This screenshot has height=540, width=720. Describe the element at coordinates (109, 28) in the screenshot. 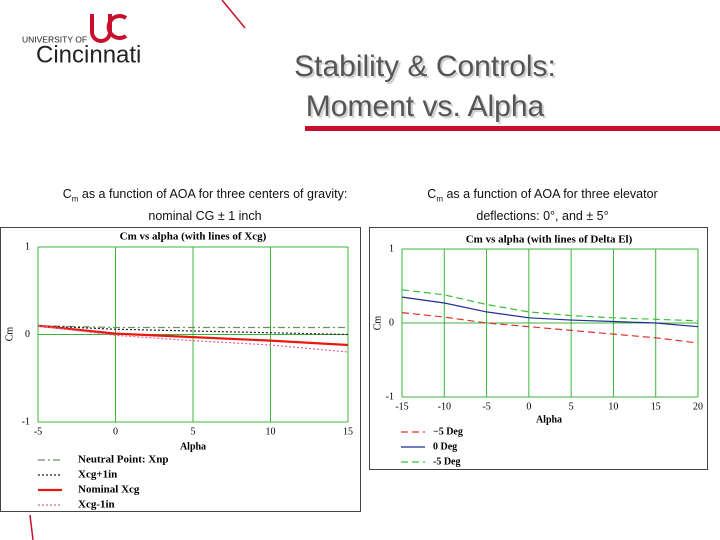

I see `logo-mark` at that location.